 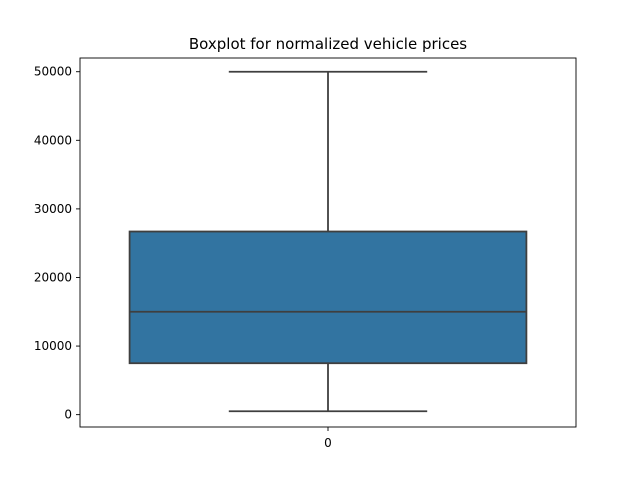 I want to click on x-tick-label: 0, so click(x=328, y=443).